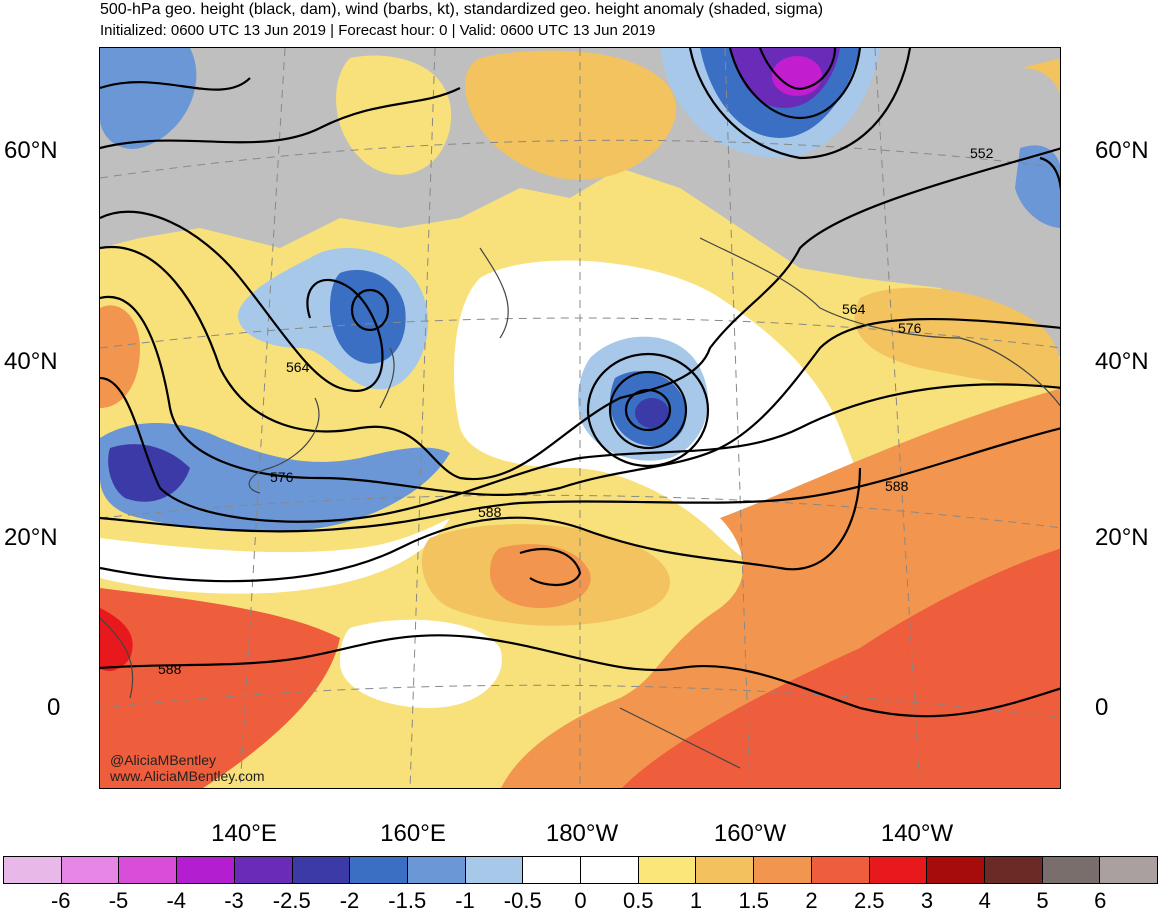  I want to click on credit-handle: @AliciaMBentley, so click(163, 760).